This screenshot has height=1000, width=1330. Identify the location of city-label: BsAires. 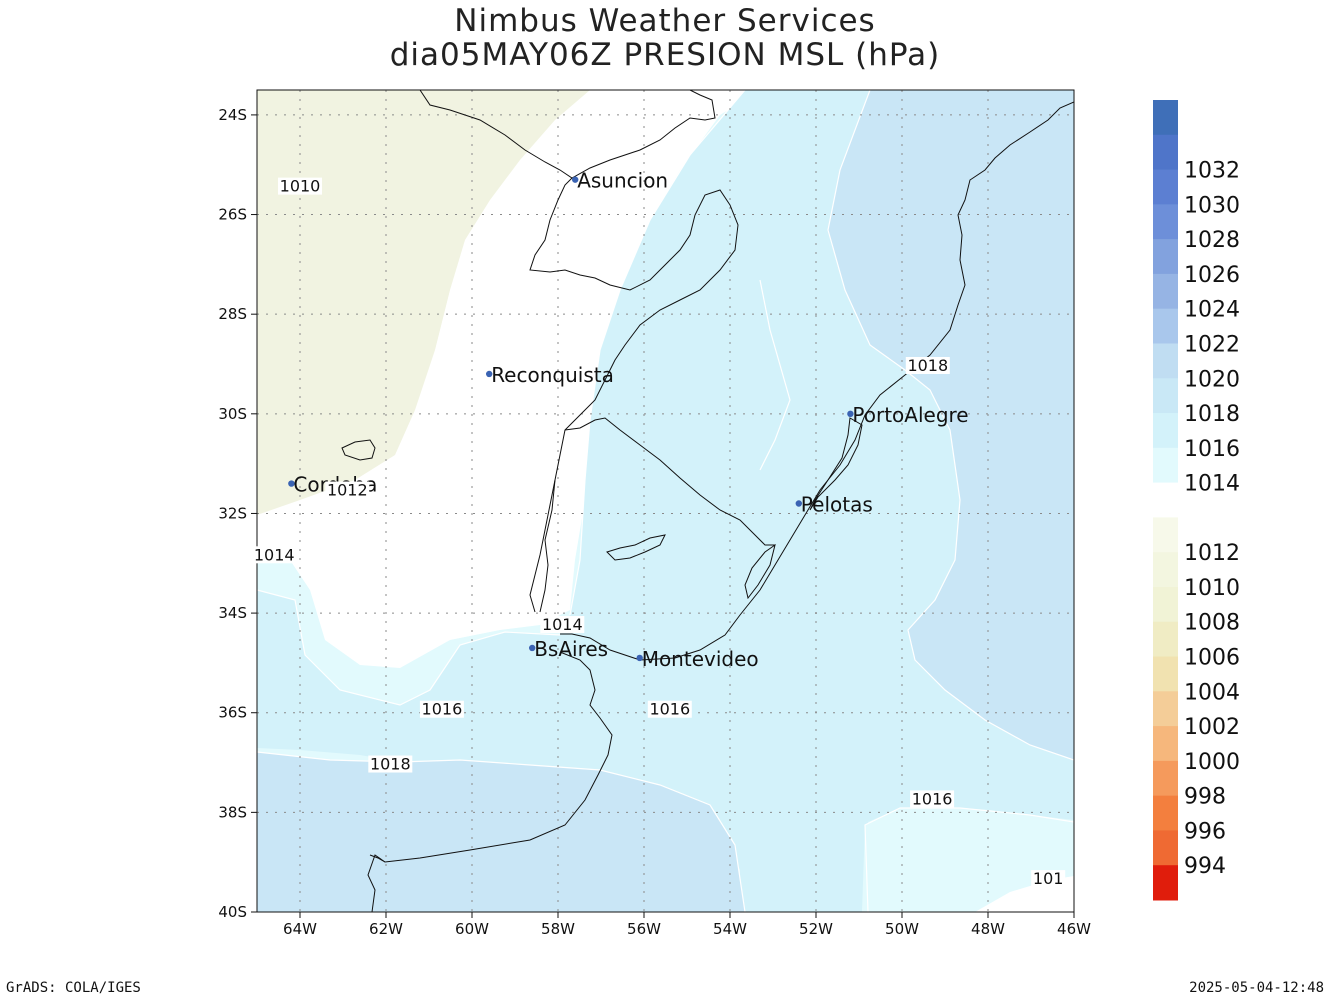
(571, 649).